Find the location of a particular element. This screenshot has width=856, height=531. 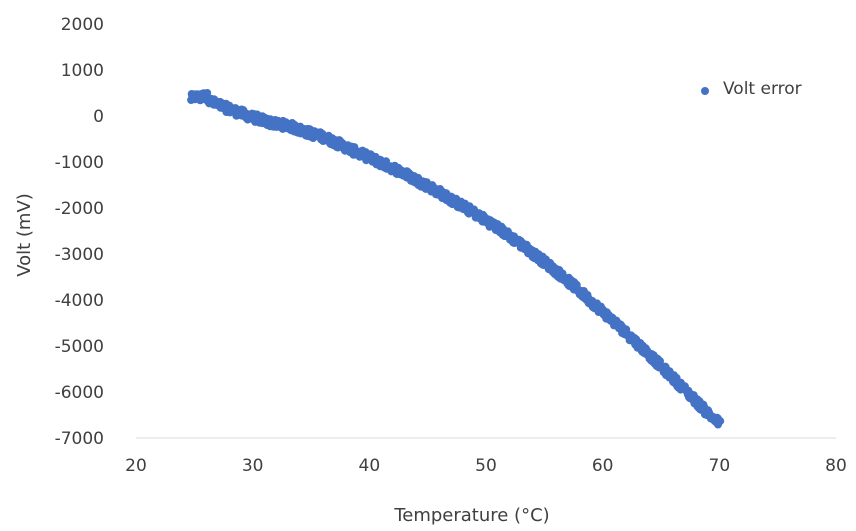

legend-label: Volt error is located at coordinates (762, 89).